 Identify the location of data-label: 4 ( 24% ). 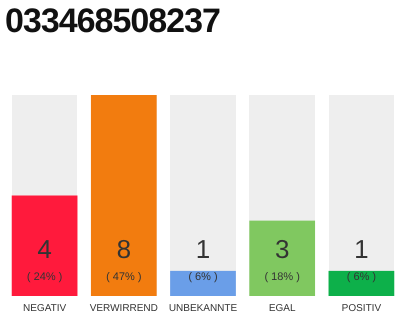
(44, 259).